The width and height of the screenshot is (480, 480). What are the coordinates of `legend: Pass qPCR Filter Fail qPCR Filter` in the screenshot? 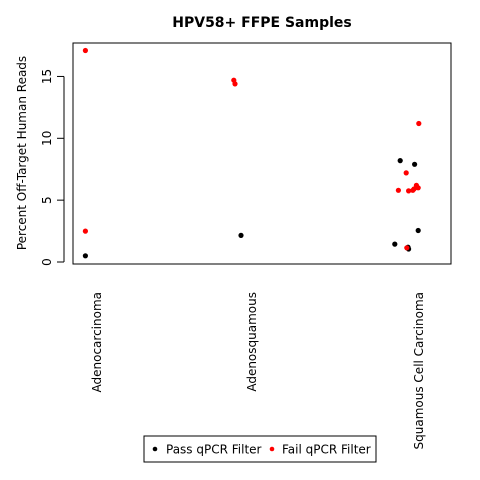 It's located at (260, 449).